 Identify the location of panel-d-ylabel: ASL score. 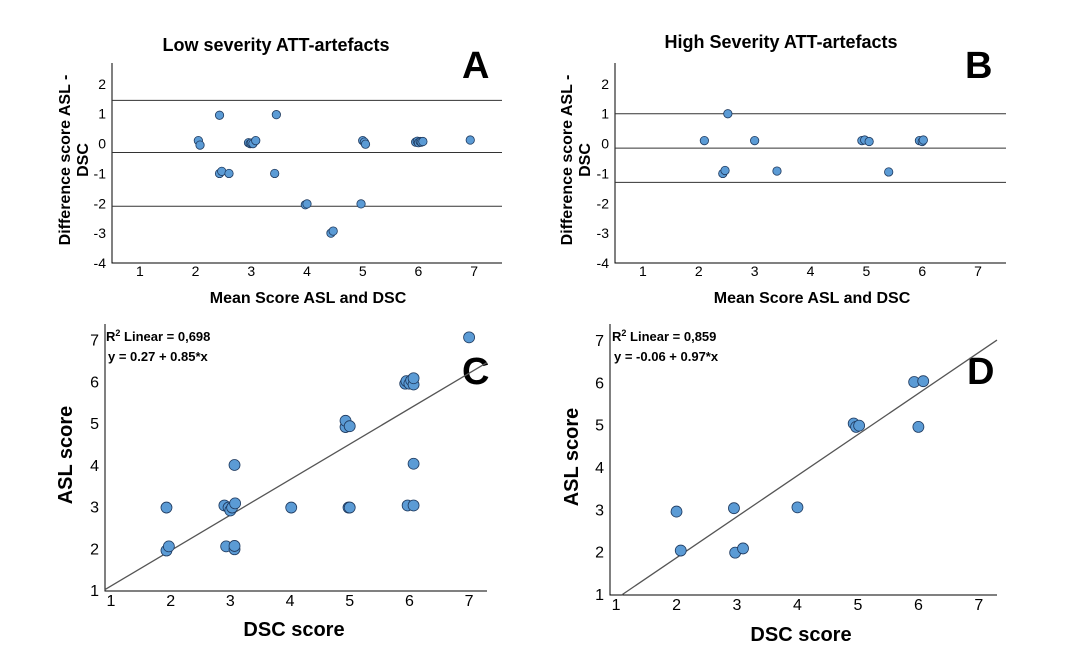
(572, 457).